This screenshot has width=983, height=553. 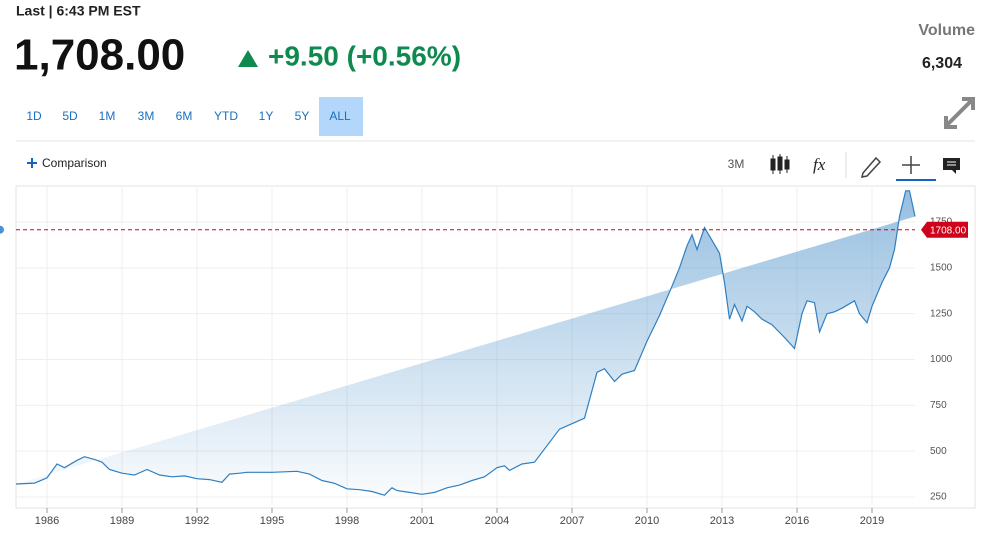 I want to click on last-point, so click(x=2, y=229).